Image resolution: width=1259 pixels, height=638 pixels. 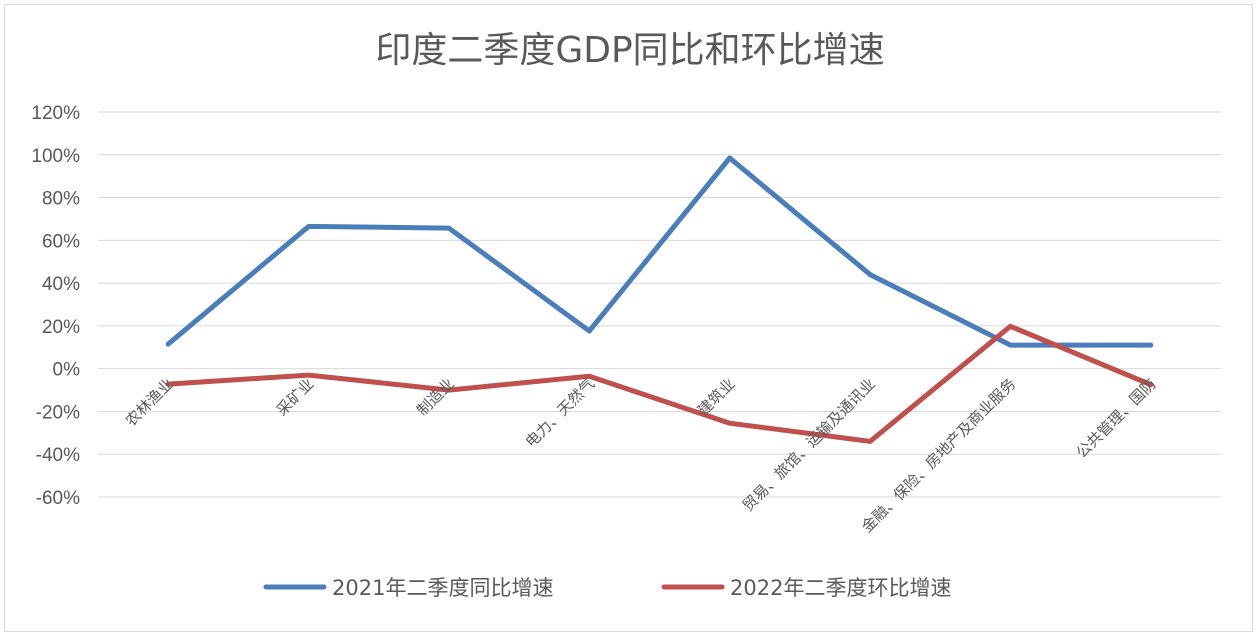 What do you see at coordinates (58, 412) in the screenshot?
I see `y-tick-label: -20%` at bounding box center [58, 412].